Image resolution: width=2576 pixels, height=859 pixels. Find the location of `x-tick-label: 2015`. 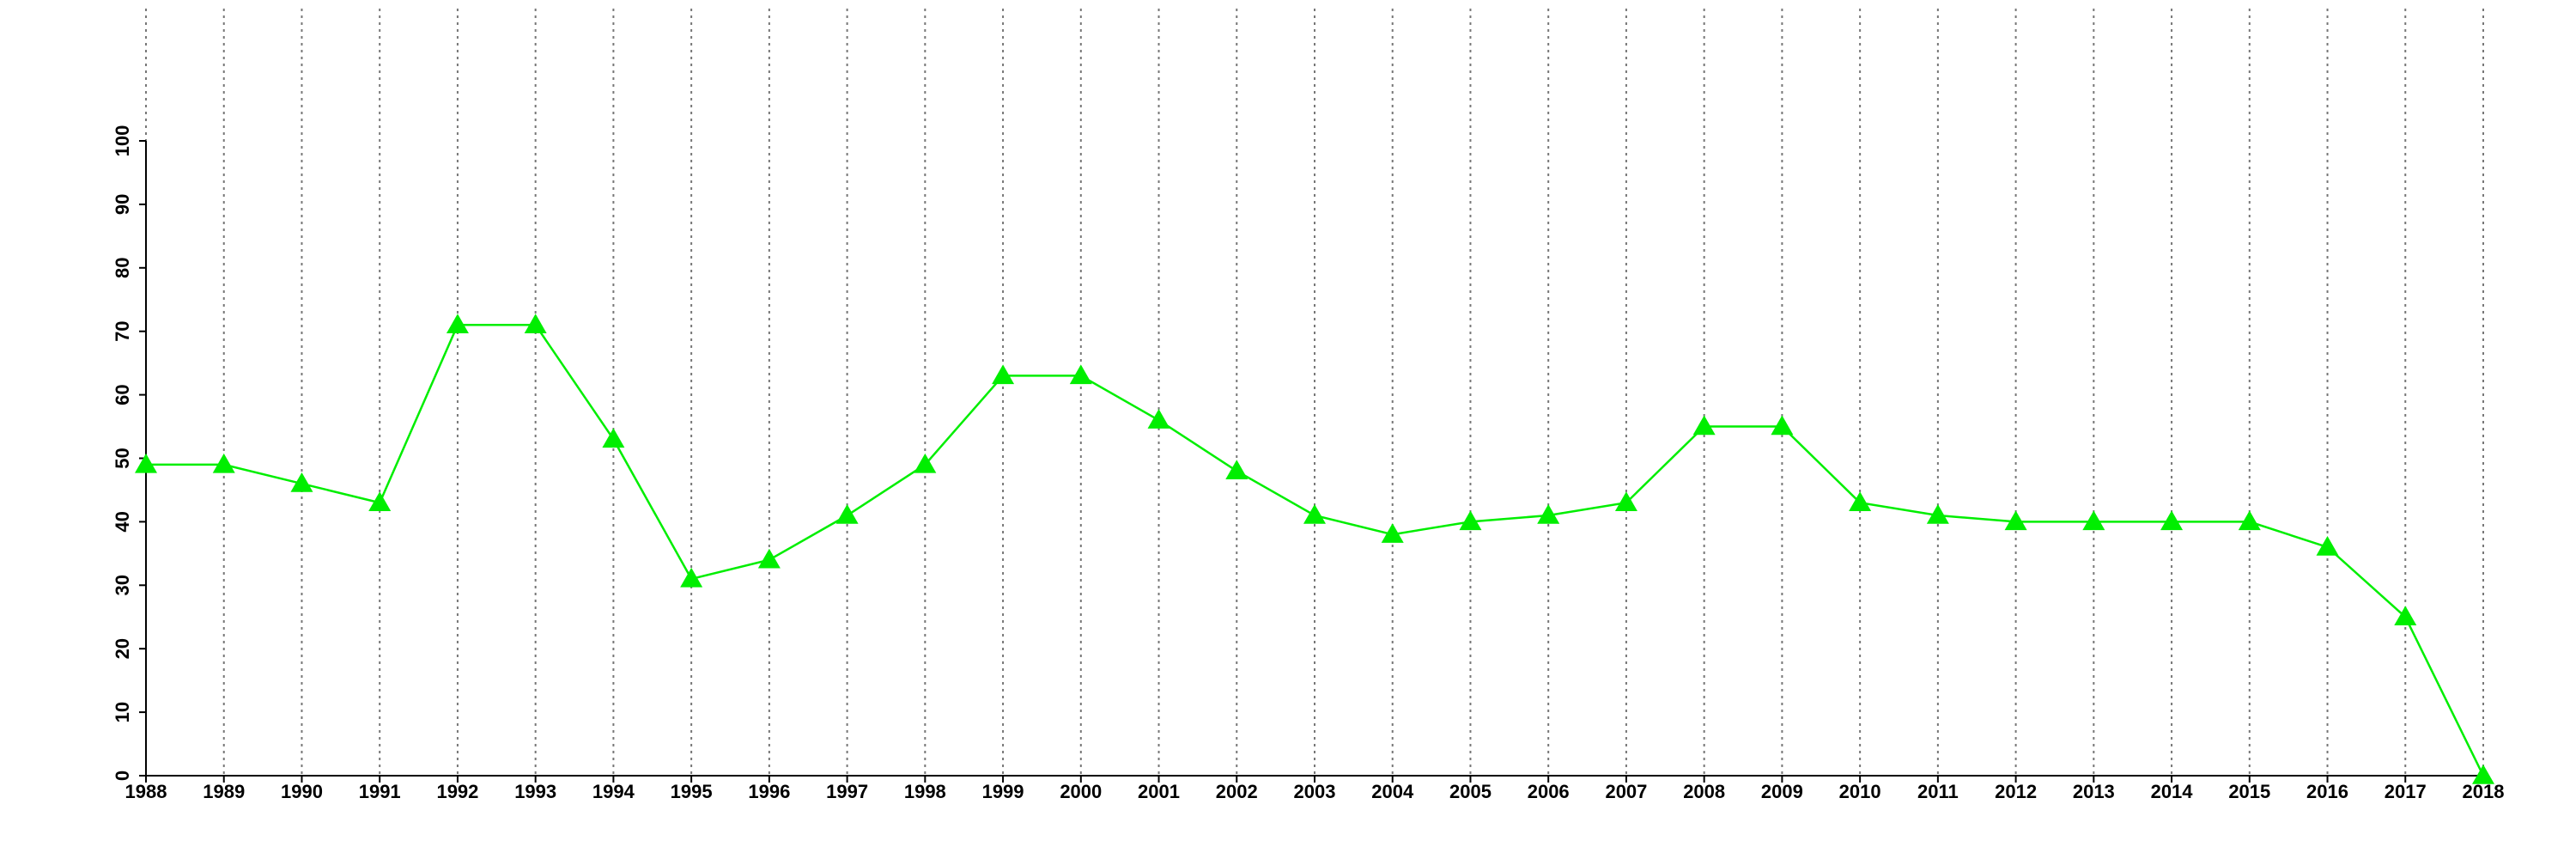

x-tick-label: 2015 is located at coordinates (2249, 791).